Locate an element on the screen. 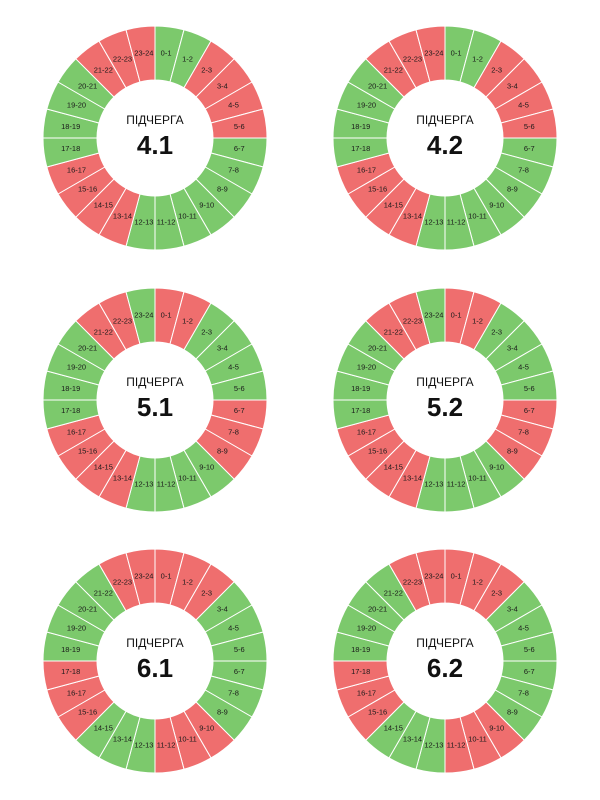 This screenshot has height=800, width=600. queue-number: 4.1 is located at coordinates (155, 145).